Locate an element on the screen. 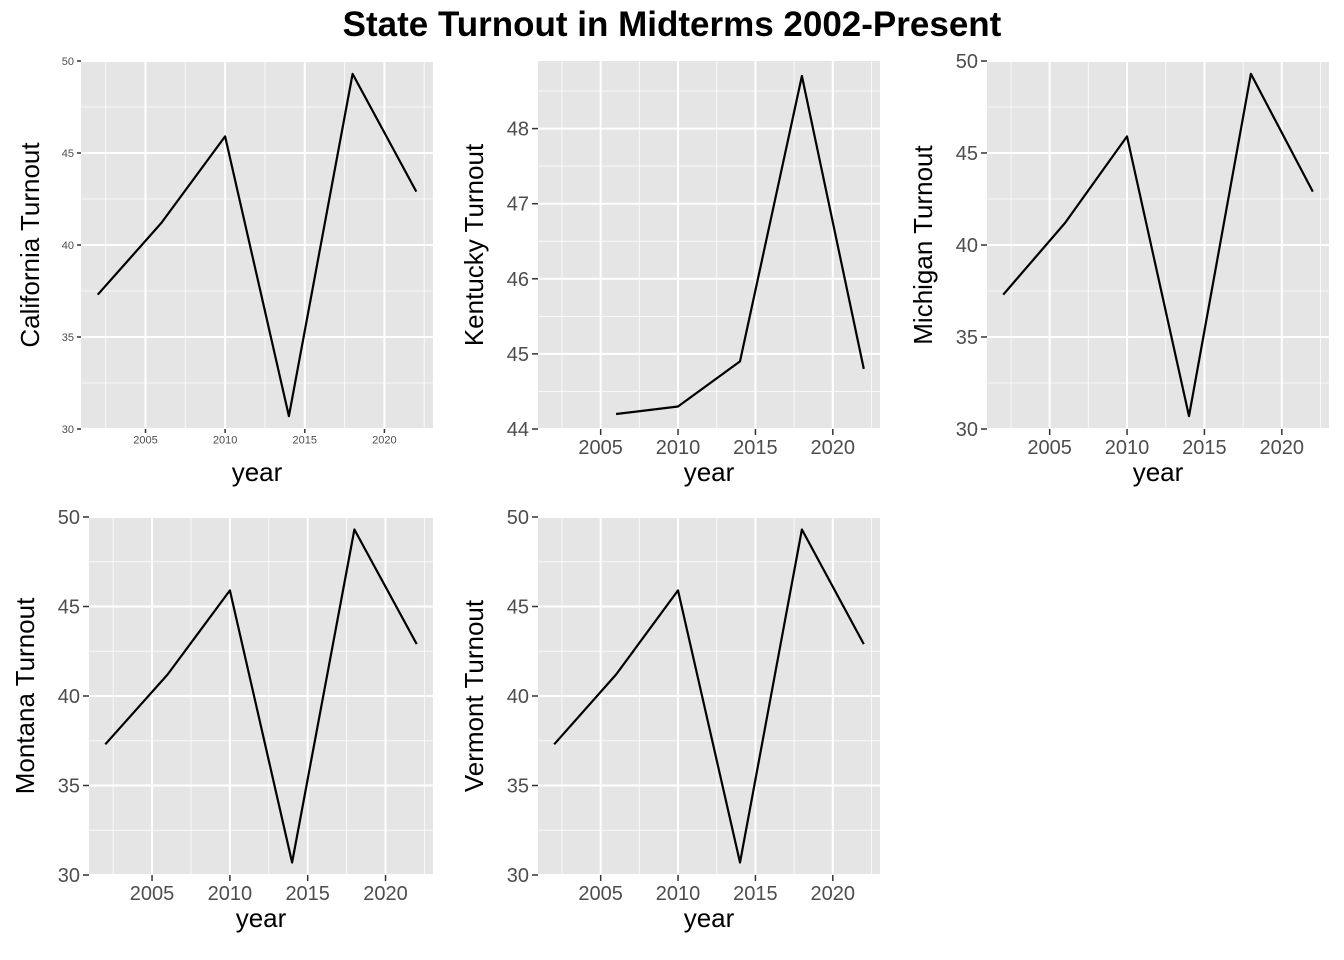 The width and height of the screenshot is (1344, 960). y-tick-label: 48 is located at coordinates (518, 130).